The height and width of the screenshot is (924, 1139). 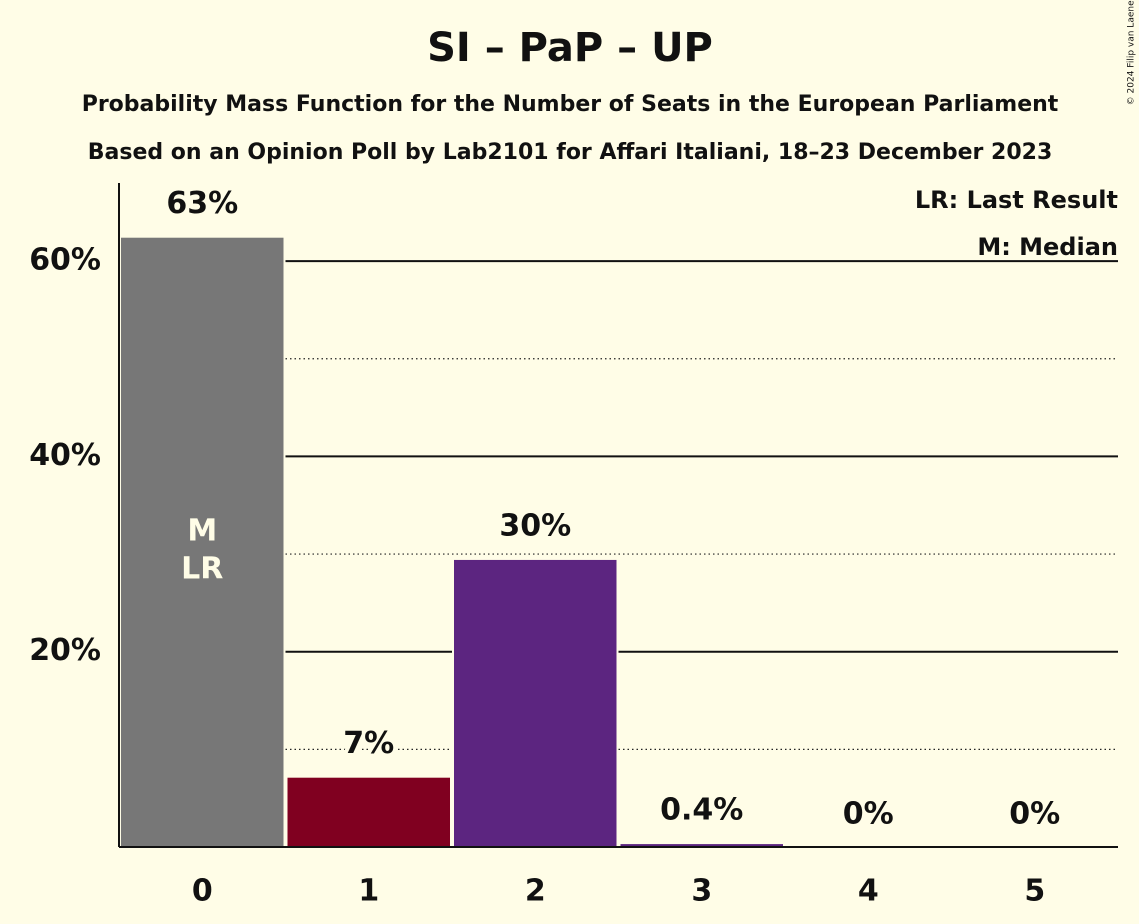 I want to click on y-tick-label: 40%, so click(x=65, y=455).